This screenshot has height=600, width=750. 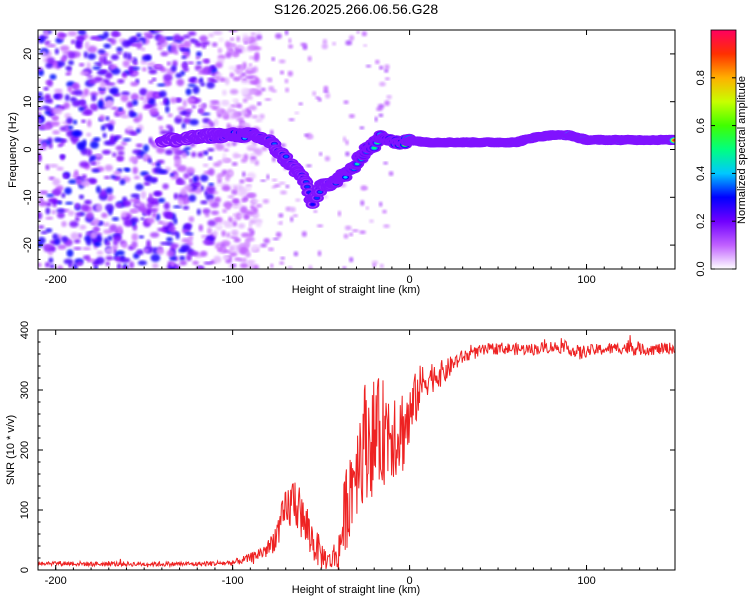 I want to click on bottom-y-axis-label: SNR (10 * v/v), so click(x=11, y=450).